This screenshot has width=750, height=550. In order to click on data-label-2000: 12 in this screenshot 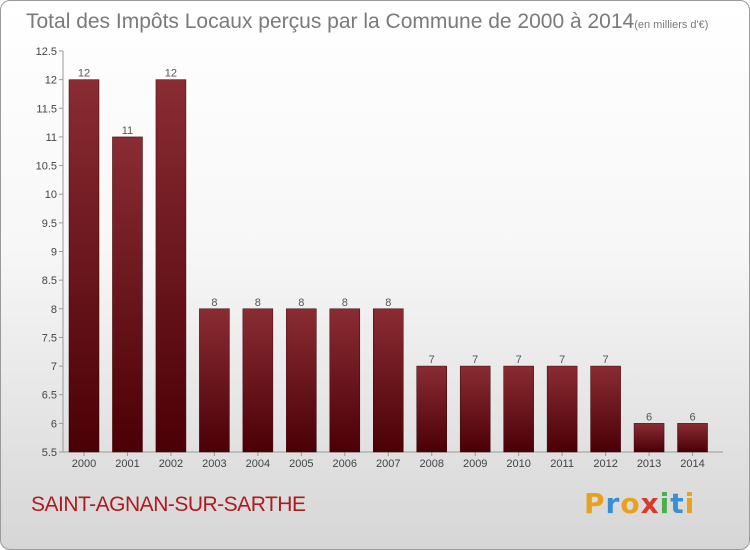, I will do `click(84, 74)`.